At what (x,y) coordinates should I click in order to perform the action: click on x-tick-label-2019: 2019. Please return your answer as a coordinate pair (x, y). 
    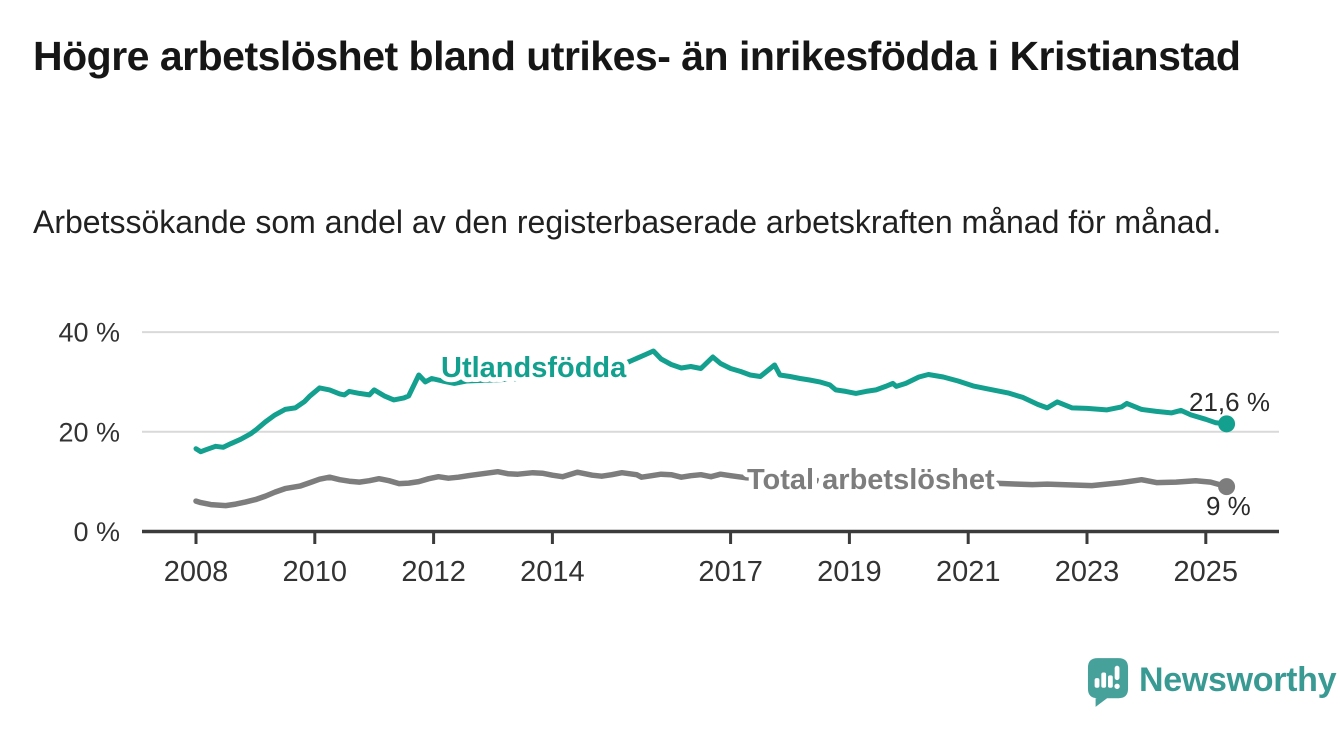
    Looking at the image, I should click on (849, 572).